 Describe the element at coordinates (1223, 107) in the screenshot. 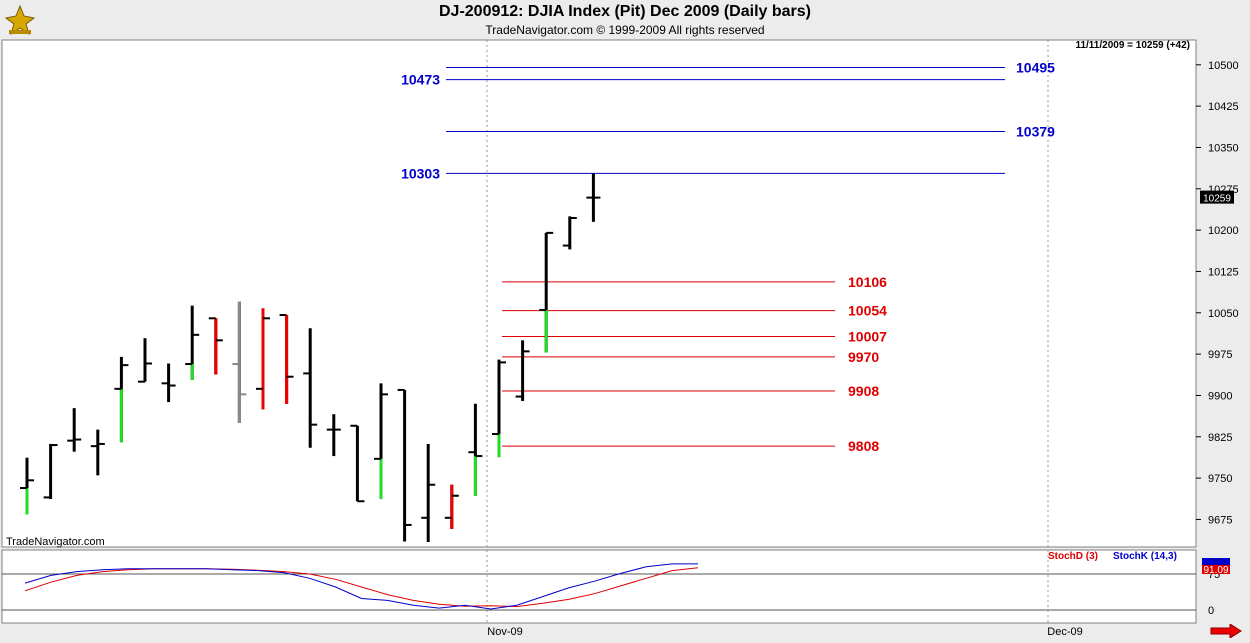

I see `y-tick-label: 10425` at that location.